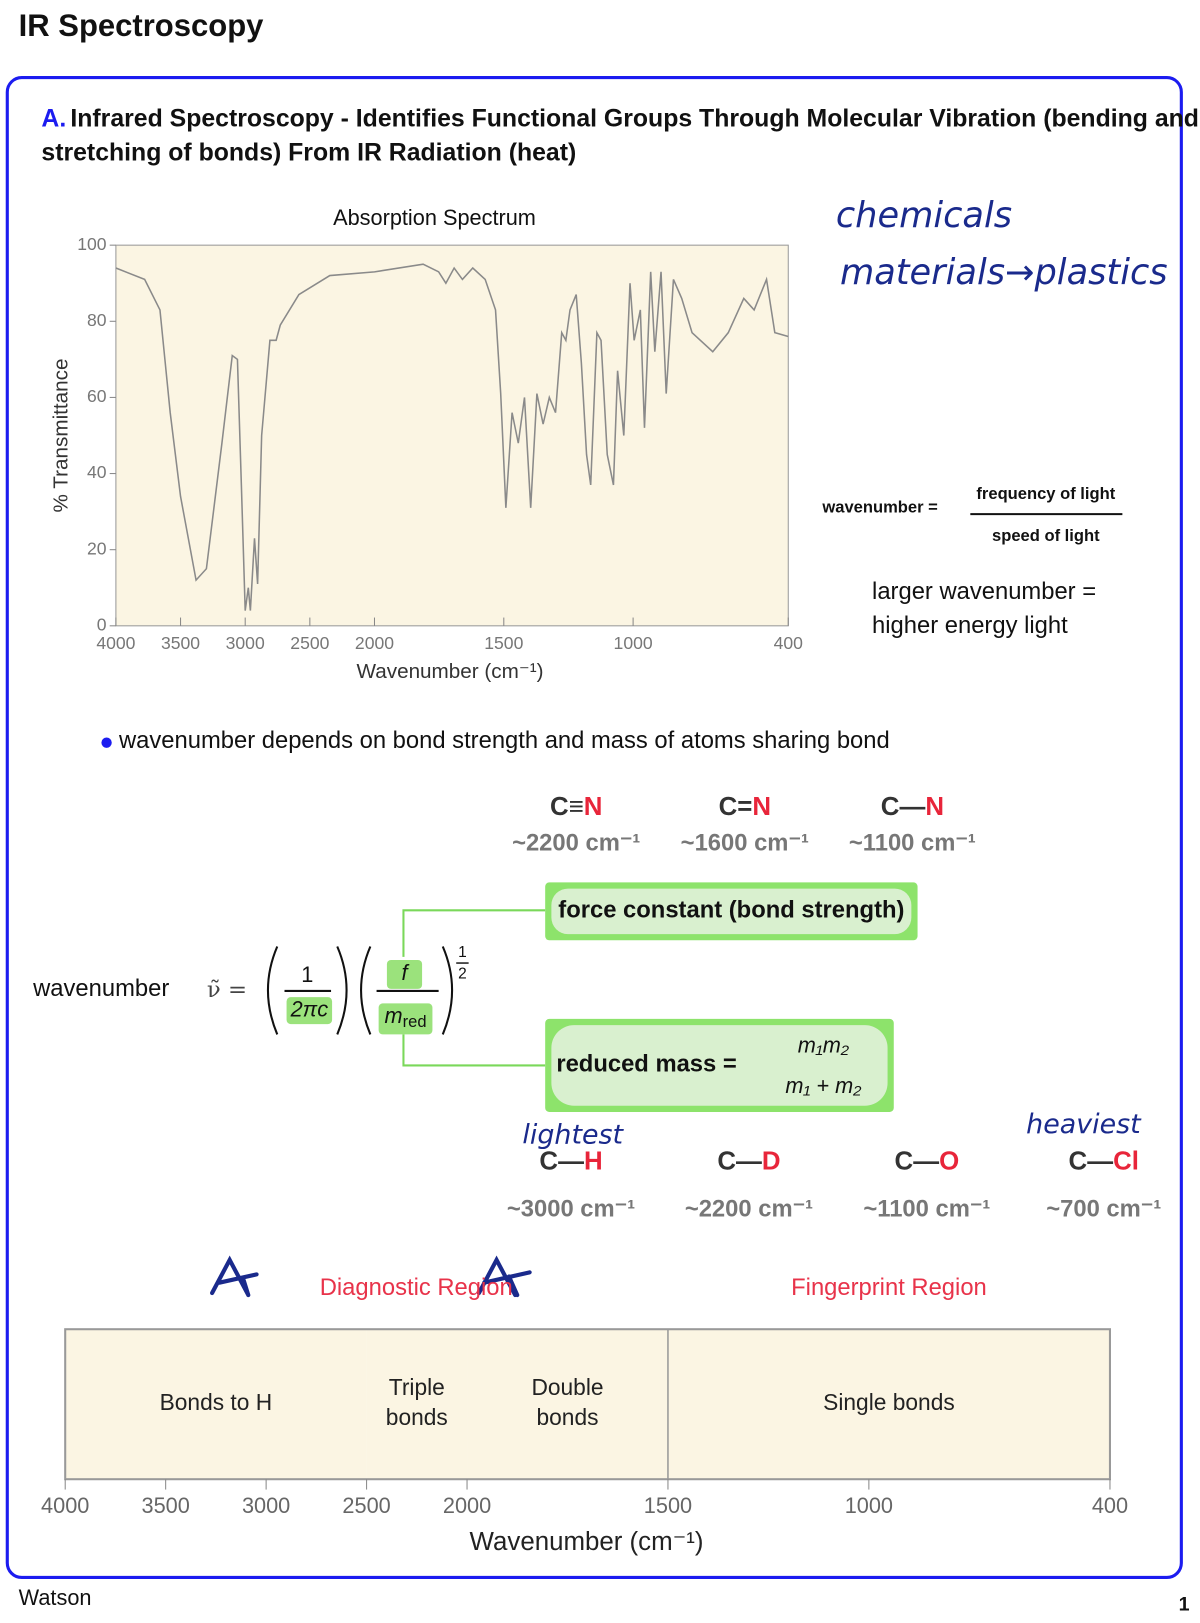 This screenshot has width=1200, height=1623. Describe the element at coordinates (593, 1162) in the screenshot. I see `bond-right-atom: H` at that location.